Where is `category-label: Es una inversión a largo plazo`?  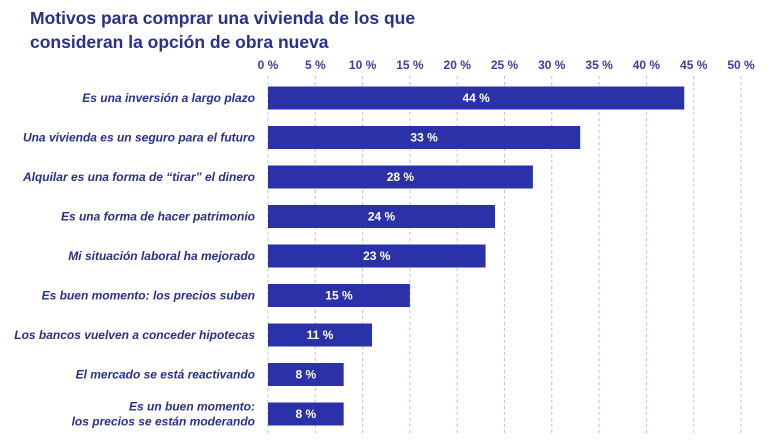 category-label: Es una inversión a largo plazo is located at coordinates (168, 98).